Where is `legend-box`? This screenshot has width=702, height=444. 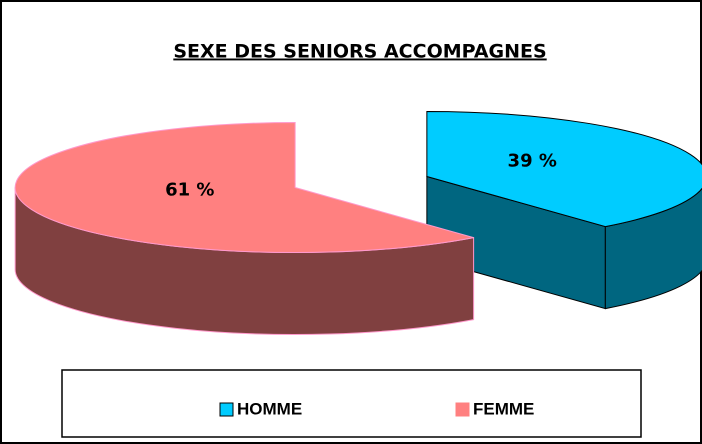
legend-box is located at coordinates (351, 403).